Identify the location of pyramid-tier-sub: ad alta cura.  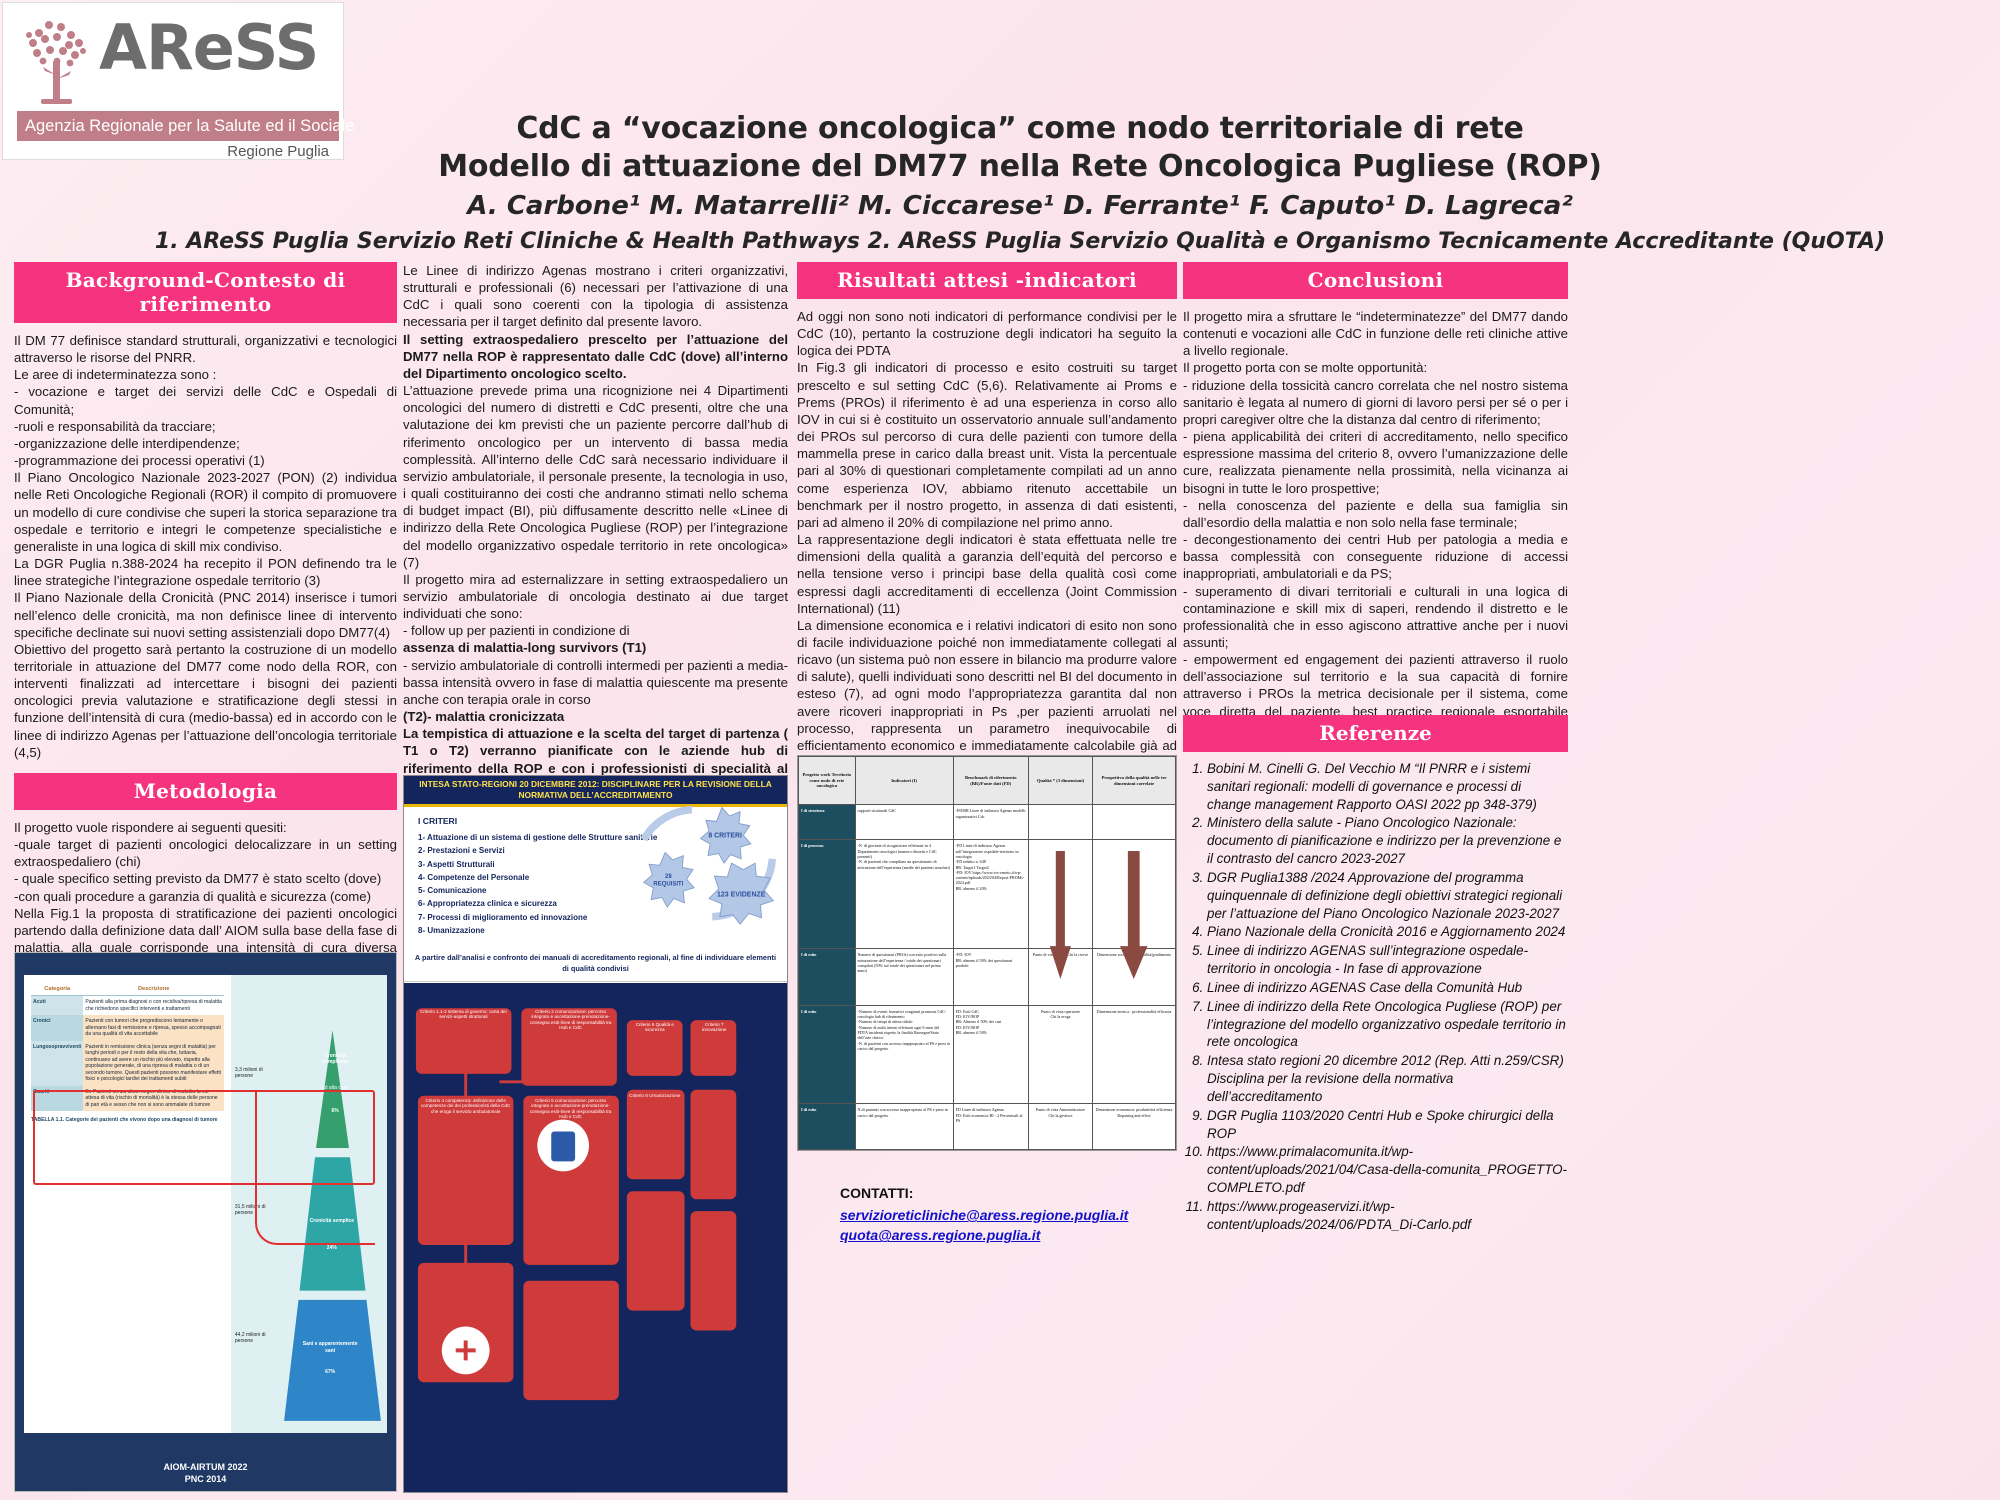
(335, 1087).